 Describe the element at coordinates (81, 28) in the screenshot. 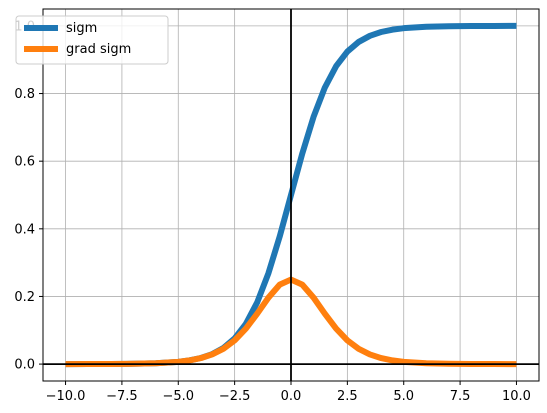

I see `legend-sigm-label: sigm` at that location.